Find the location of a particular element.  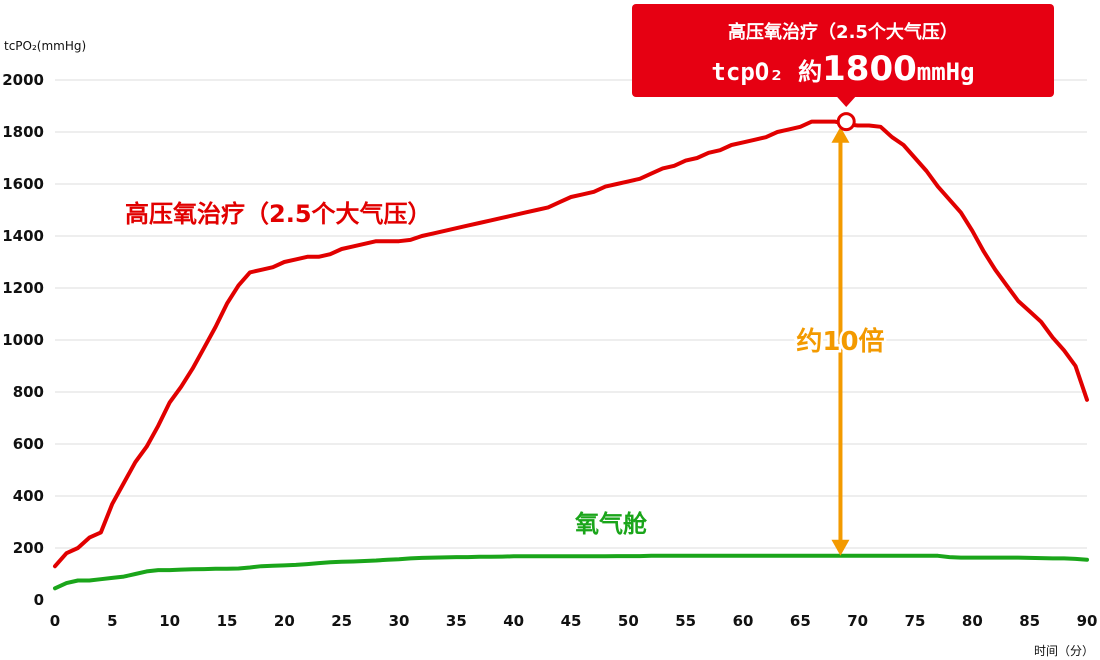

callout-value-text: tcpO₂ 約1800mmHg is located at coordinates (842, 69).